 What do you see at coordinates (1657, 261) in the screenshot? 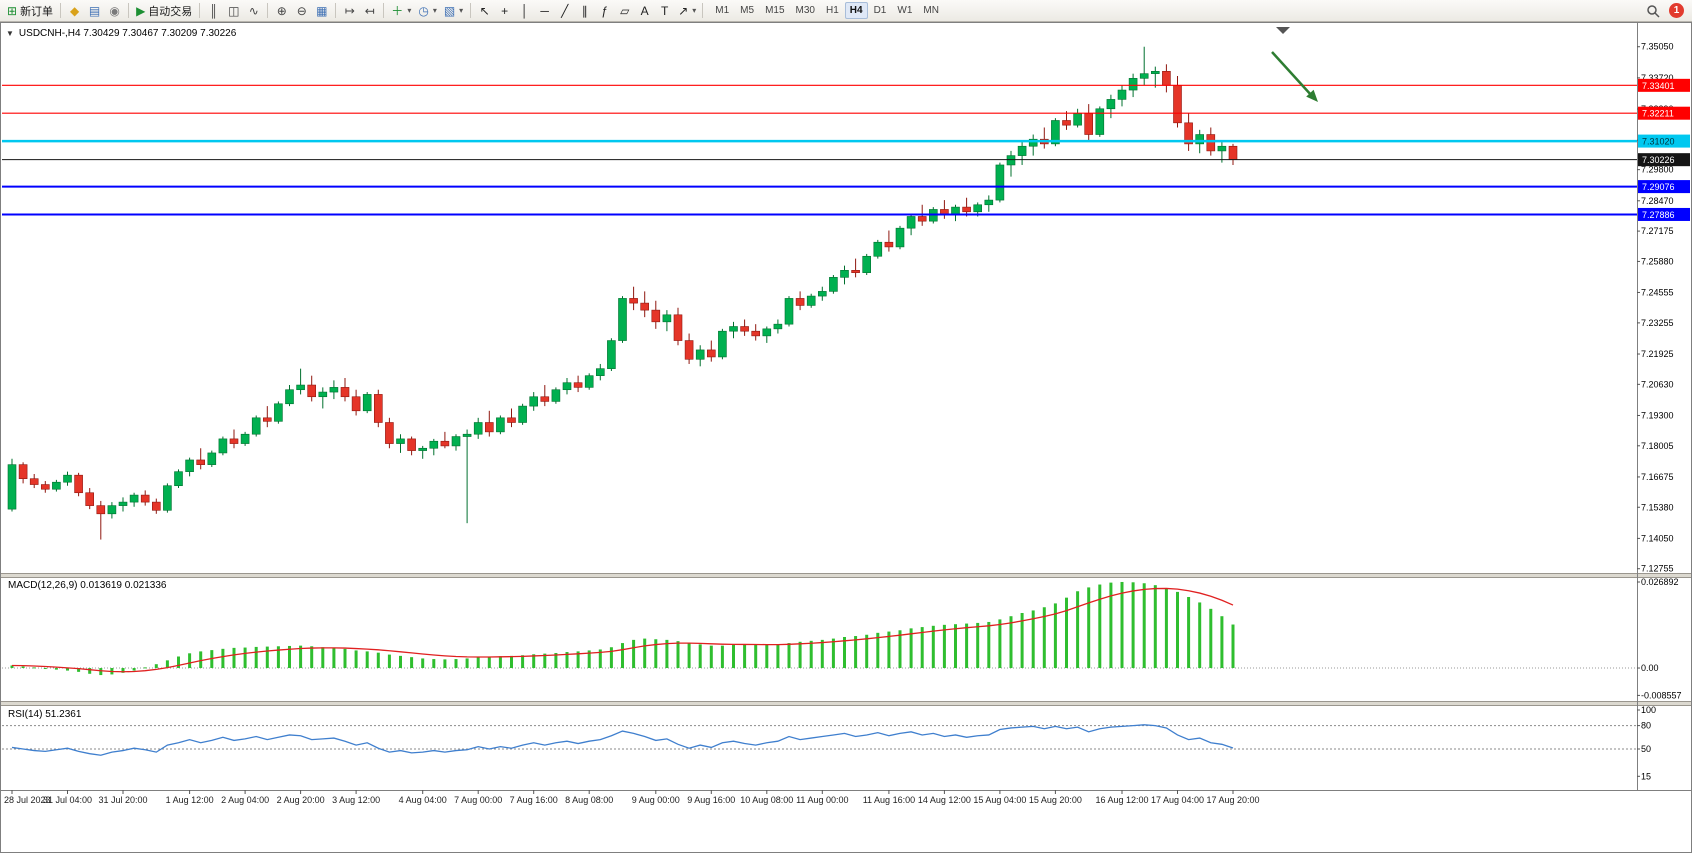
I see `svg-text: 7.25880` at bounding box center [1657, 261].